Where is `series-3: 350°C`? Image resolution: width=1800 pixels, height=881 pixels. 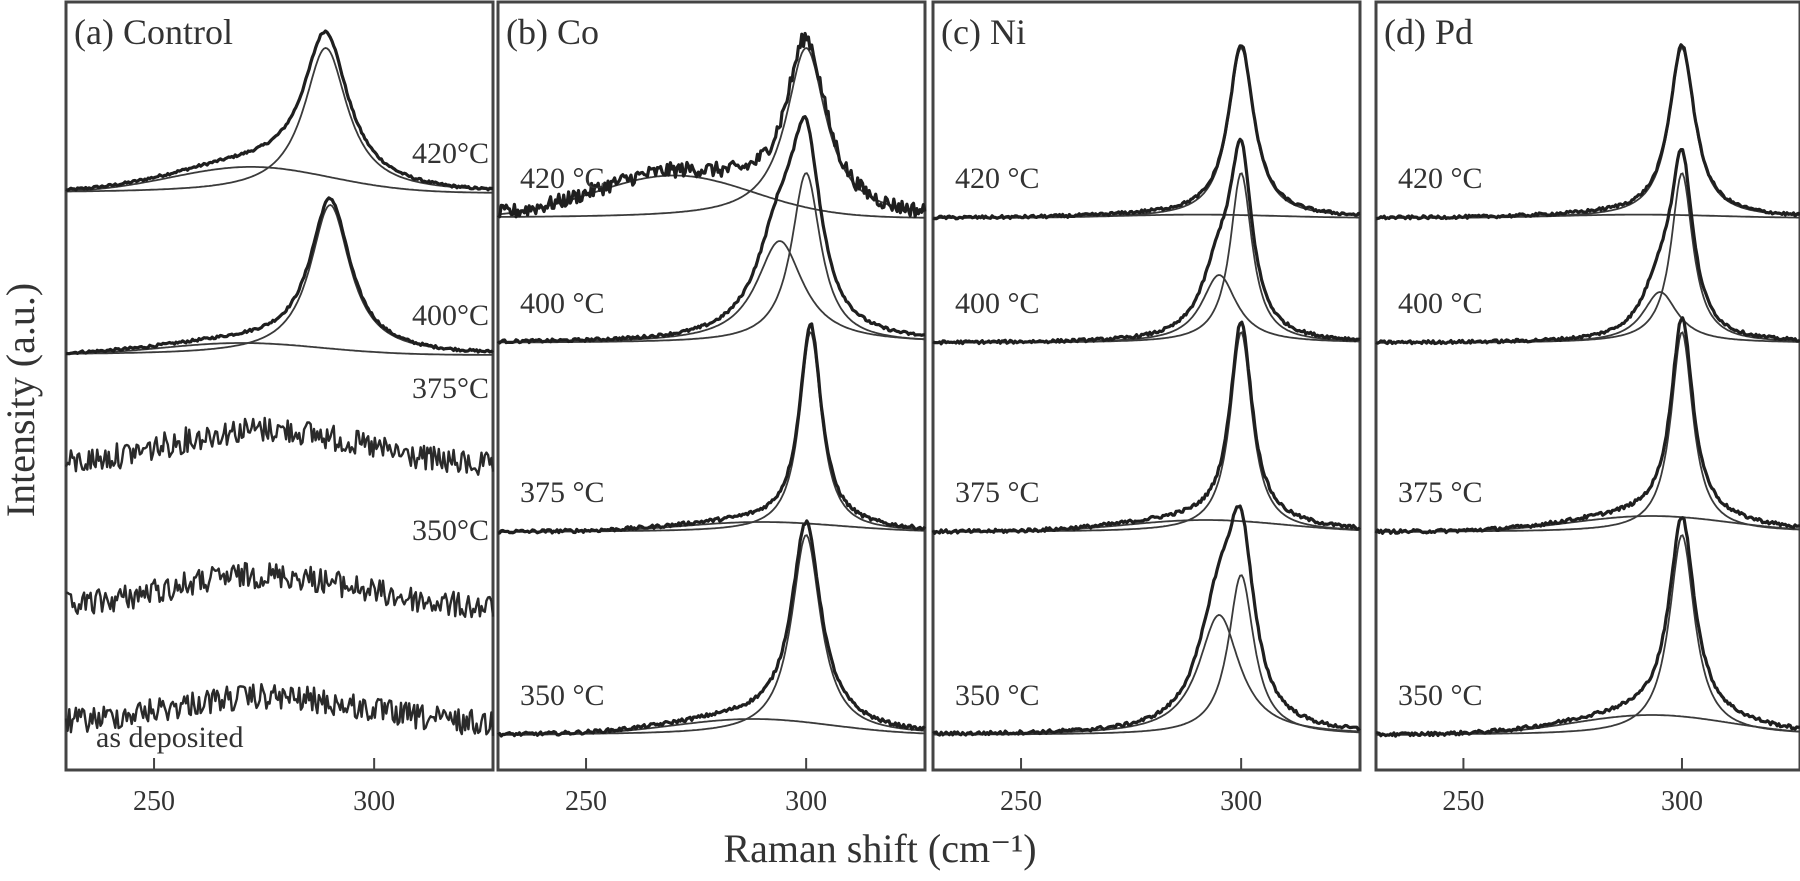 series-3: 350°C is located at coordinates (280, 566).